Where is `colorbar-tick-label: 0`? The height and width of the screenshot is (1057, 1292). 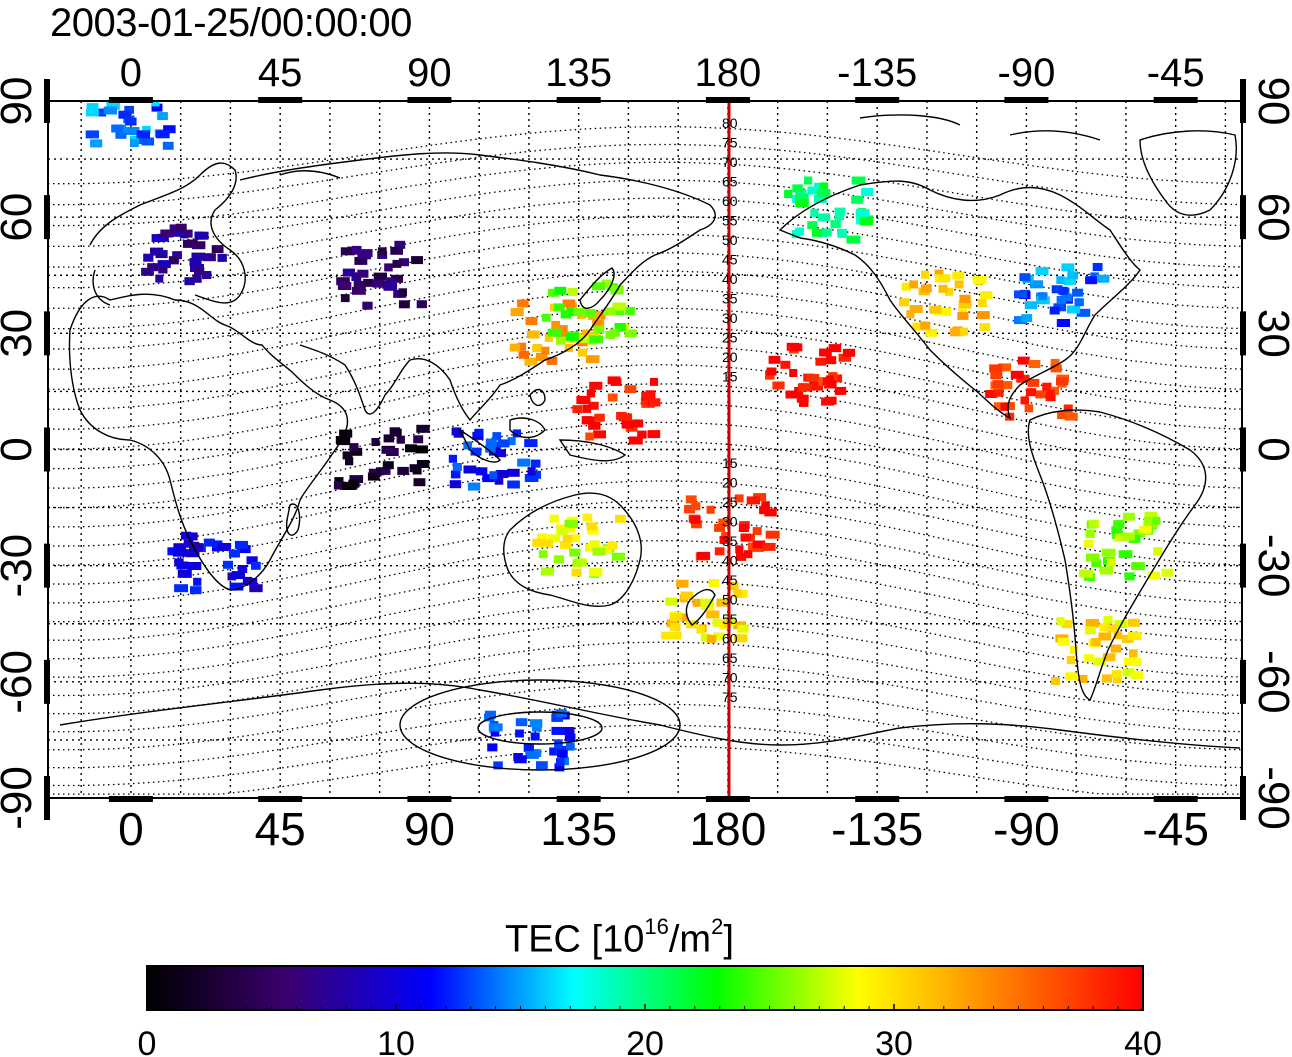 colorbar-tick-label: 0 is located at coordinates (147, 1041).